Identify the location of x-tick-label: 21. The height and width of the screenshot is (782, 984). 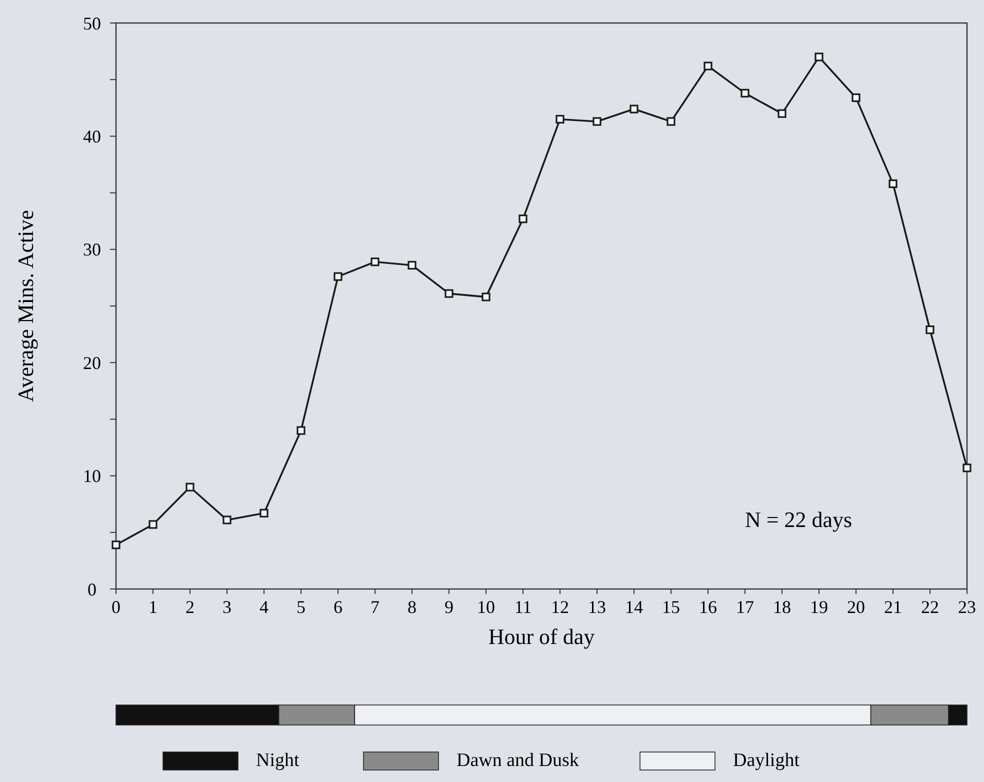
(893, 607).